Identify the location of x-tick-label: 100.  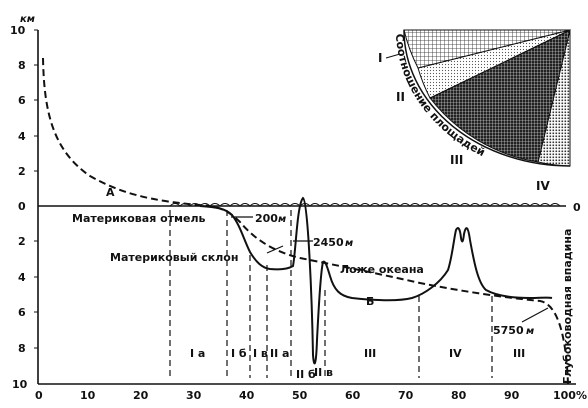
(564, 395).